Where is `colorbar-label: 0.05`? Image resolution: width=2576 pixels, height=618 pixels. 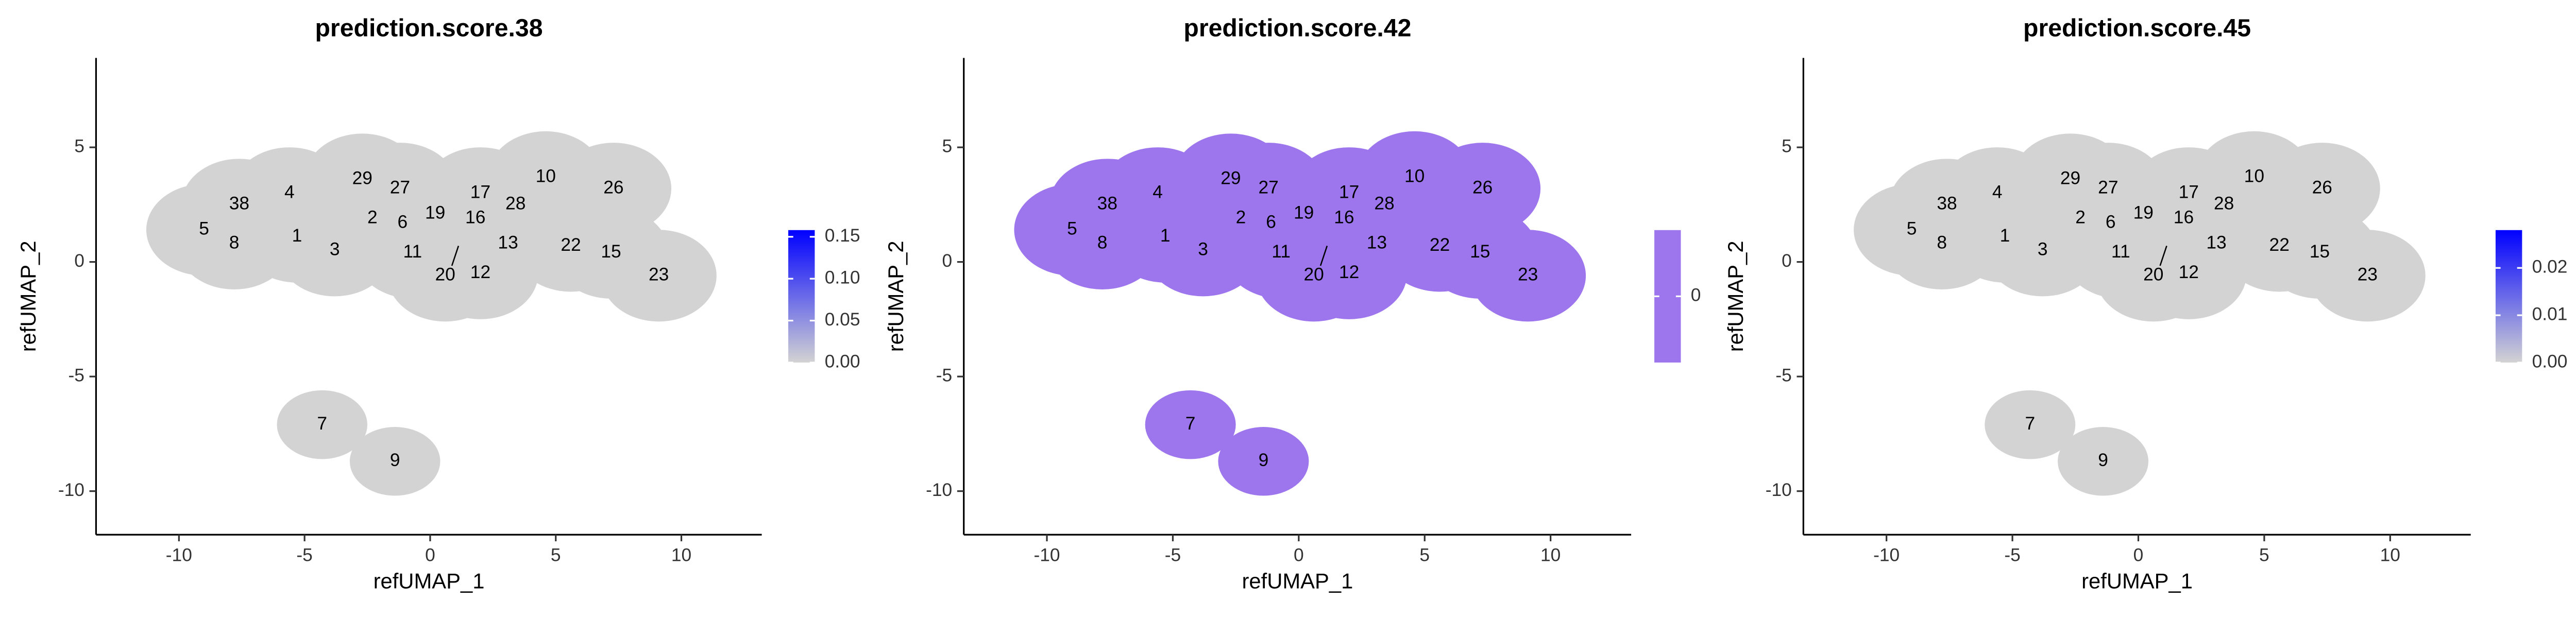 colorbar-label: 0.05 is located at coordinates (842, 320).